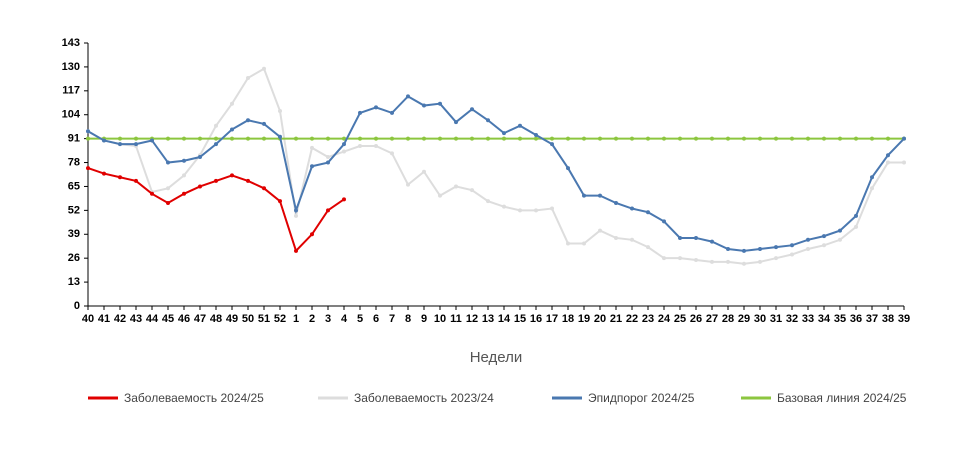 This screenshot has height=452, width=970. Describe the element at coordinates (392, 319) in the screenshot. I see `x-tick-label: 7` at that location.